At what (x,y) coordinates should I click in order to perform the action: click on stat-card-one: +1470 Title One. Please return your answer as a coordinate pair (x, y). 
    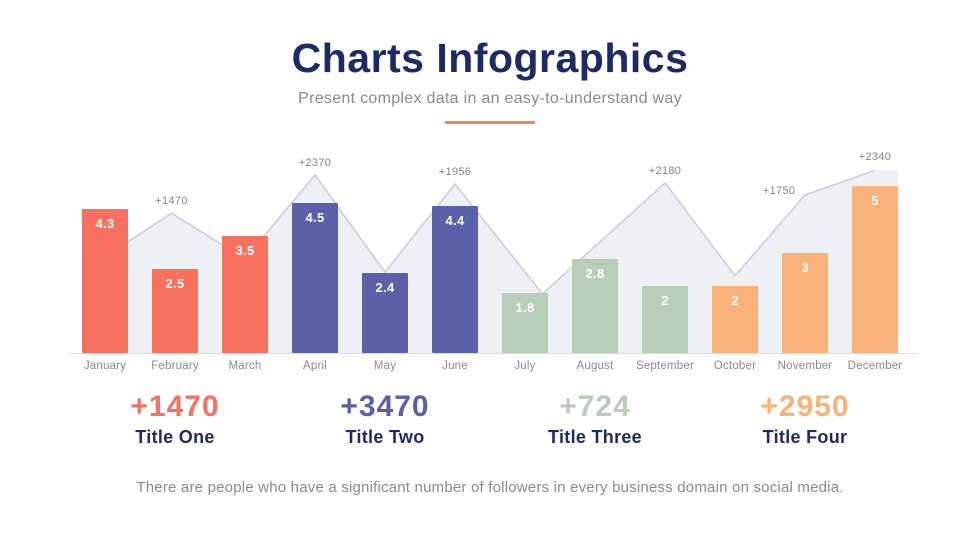
    Looking at the image, I should click on (175, 418).